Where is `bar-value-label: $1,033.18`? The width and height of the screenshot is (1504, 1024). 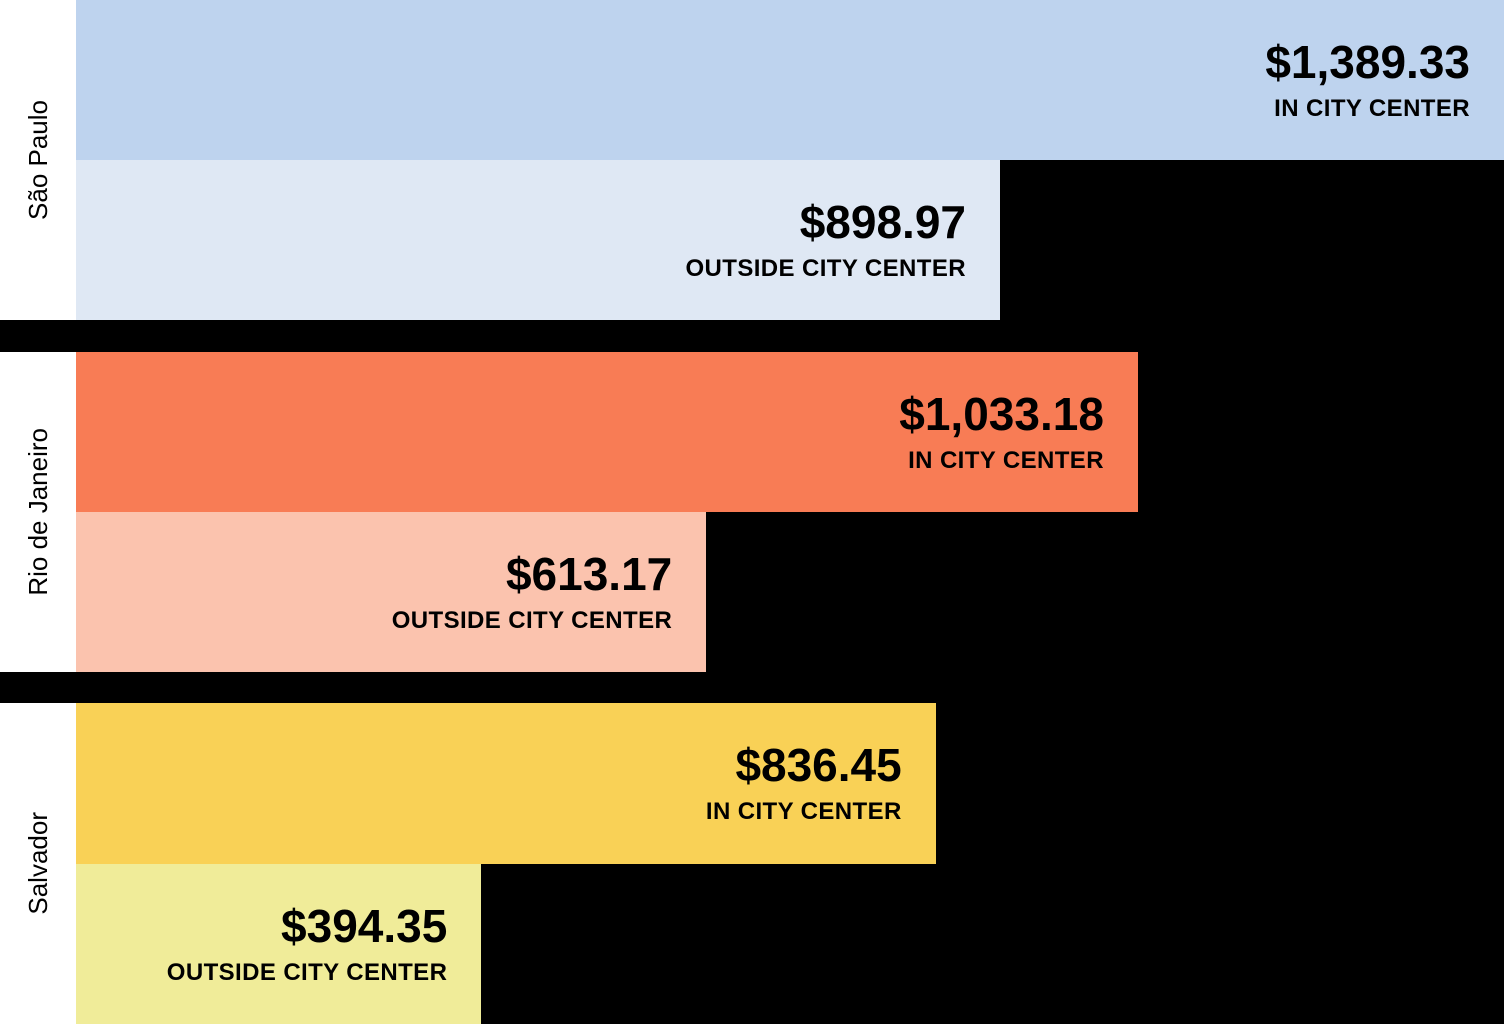 bar-value-label: $1,033.18 is located at coordinates (1001, 414).